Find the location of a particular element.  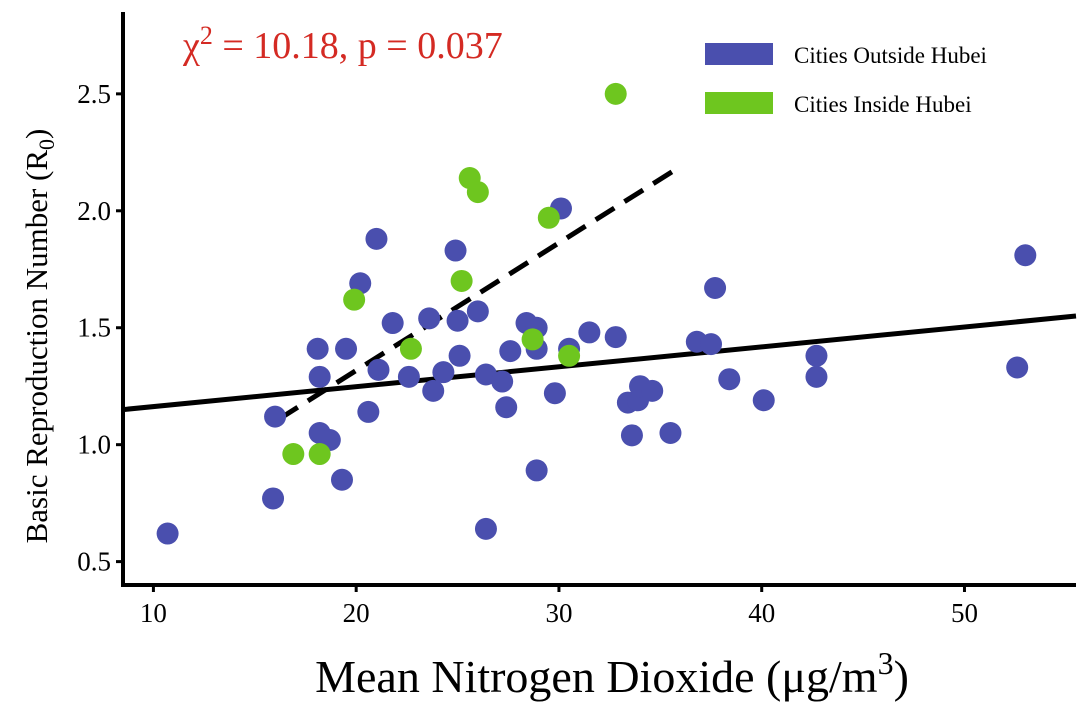

legend-label-inside-hubei: Cities Inside Hubei is located at coordinates (883, 104).